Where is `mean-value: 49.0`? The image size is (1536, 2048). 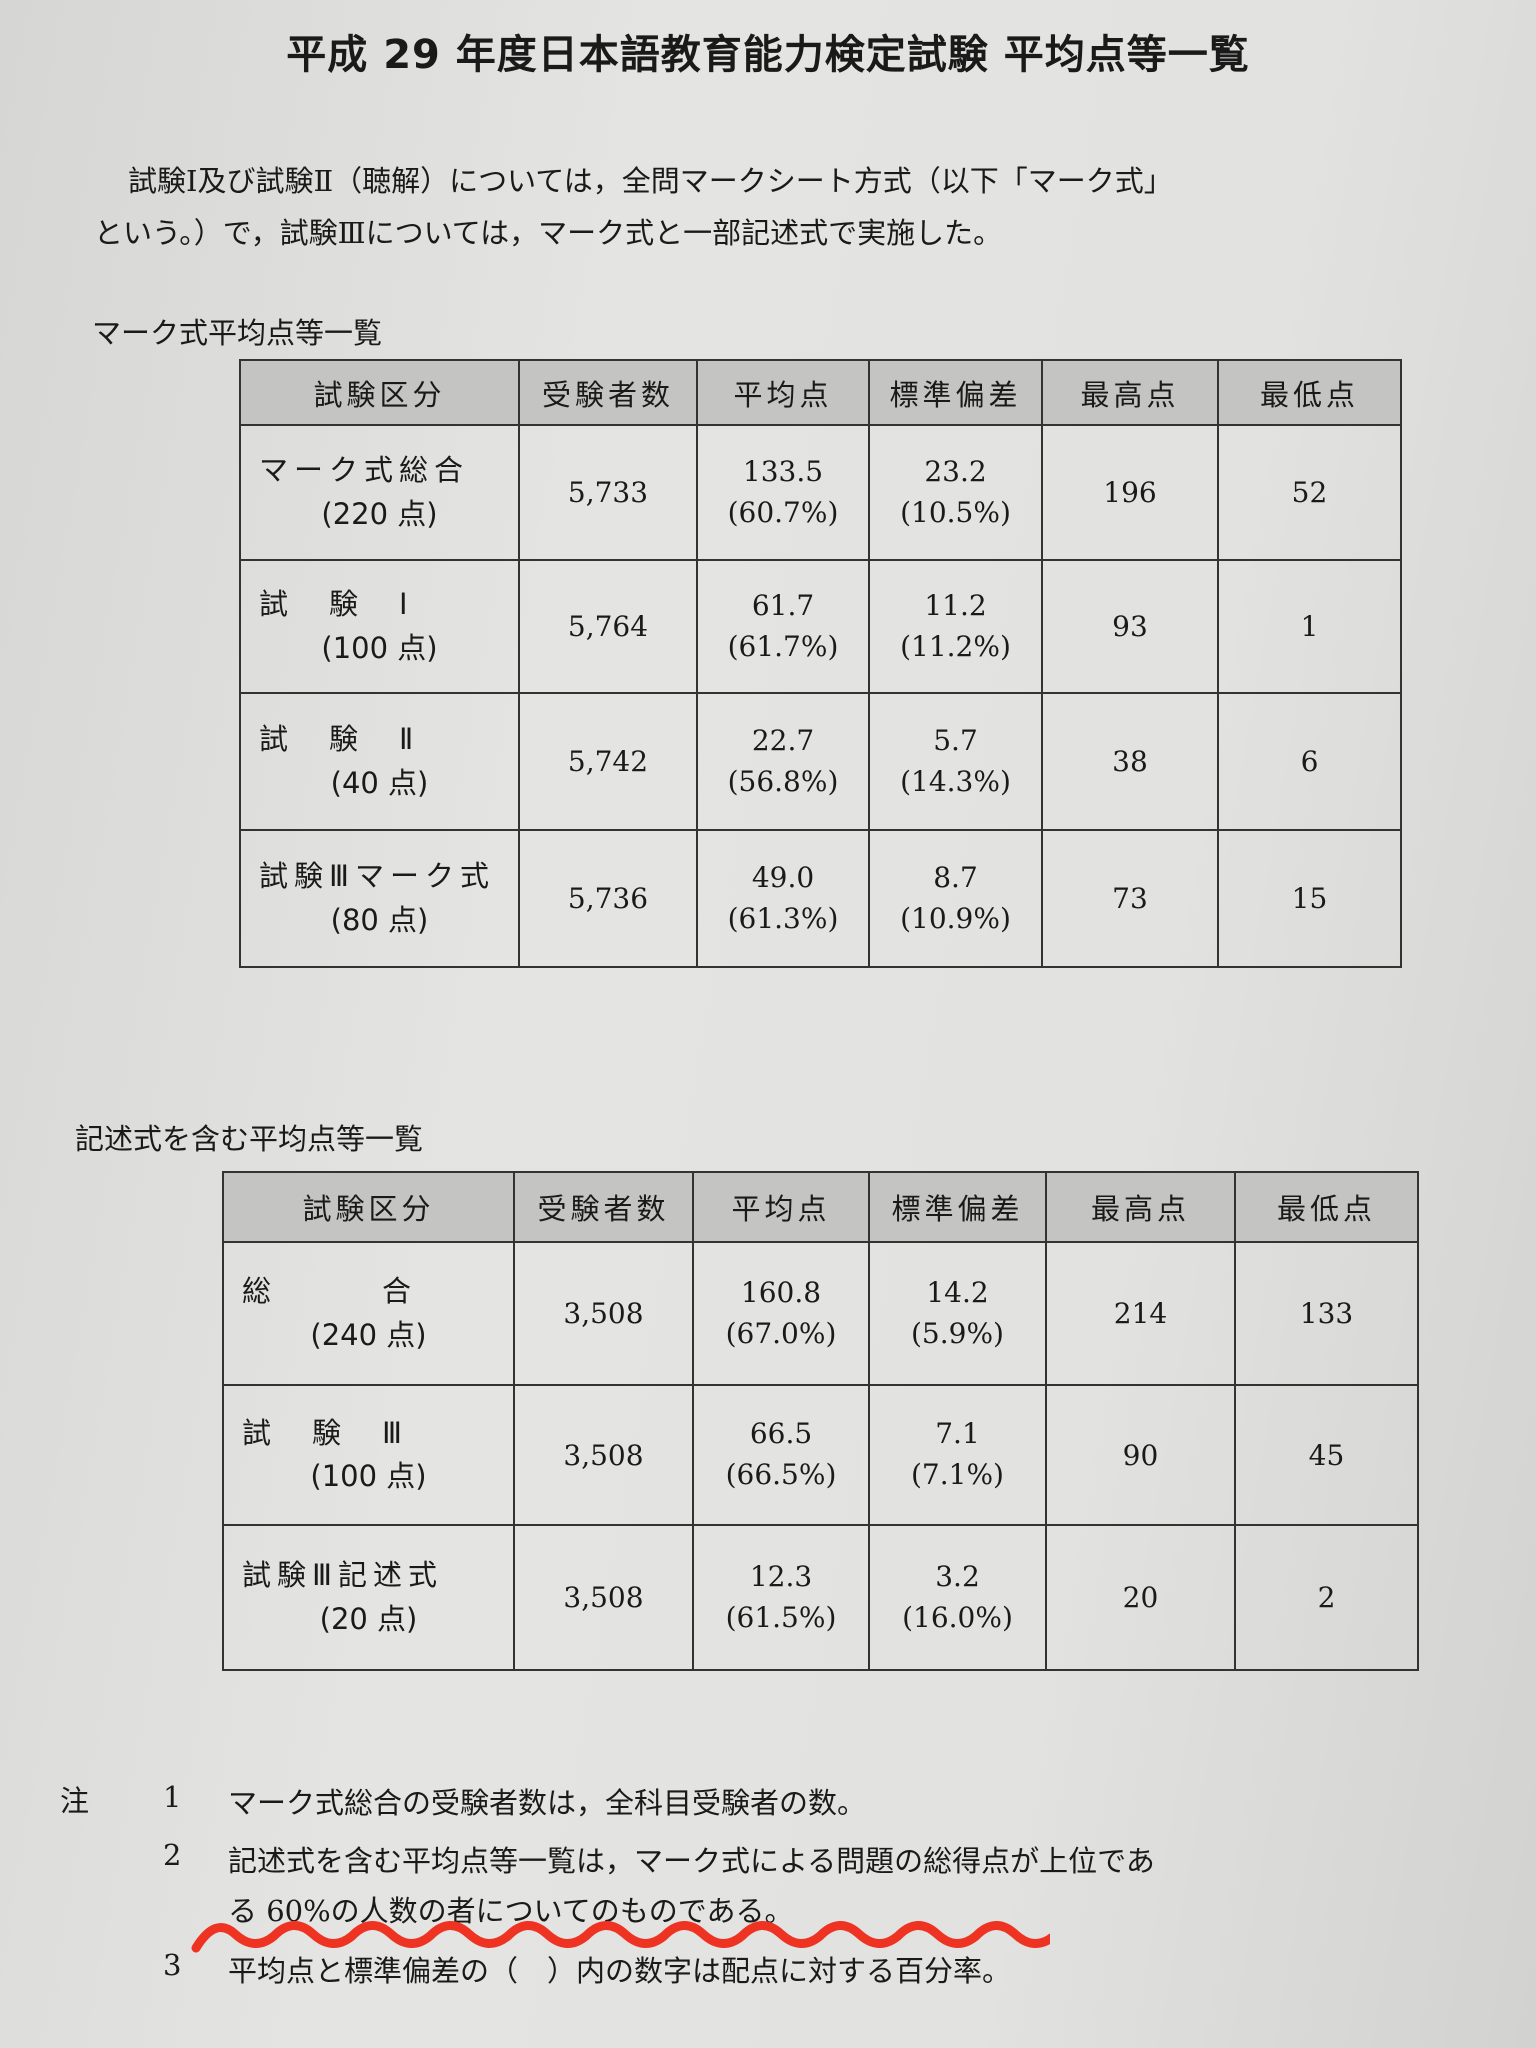 mean-value: 49.0 is located at coordinates (783, 877).